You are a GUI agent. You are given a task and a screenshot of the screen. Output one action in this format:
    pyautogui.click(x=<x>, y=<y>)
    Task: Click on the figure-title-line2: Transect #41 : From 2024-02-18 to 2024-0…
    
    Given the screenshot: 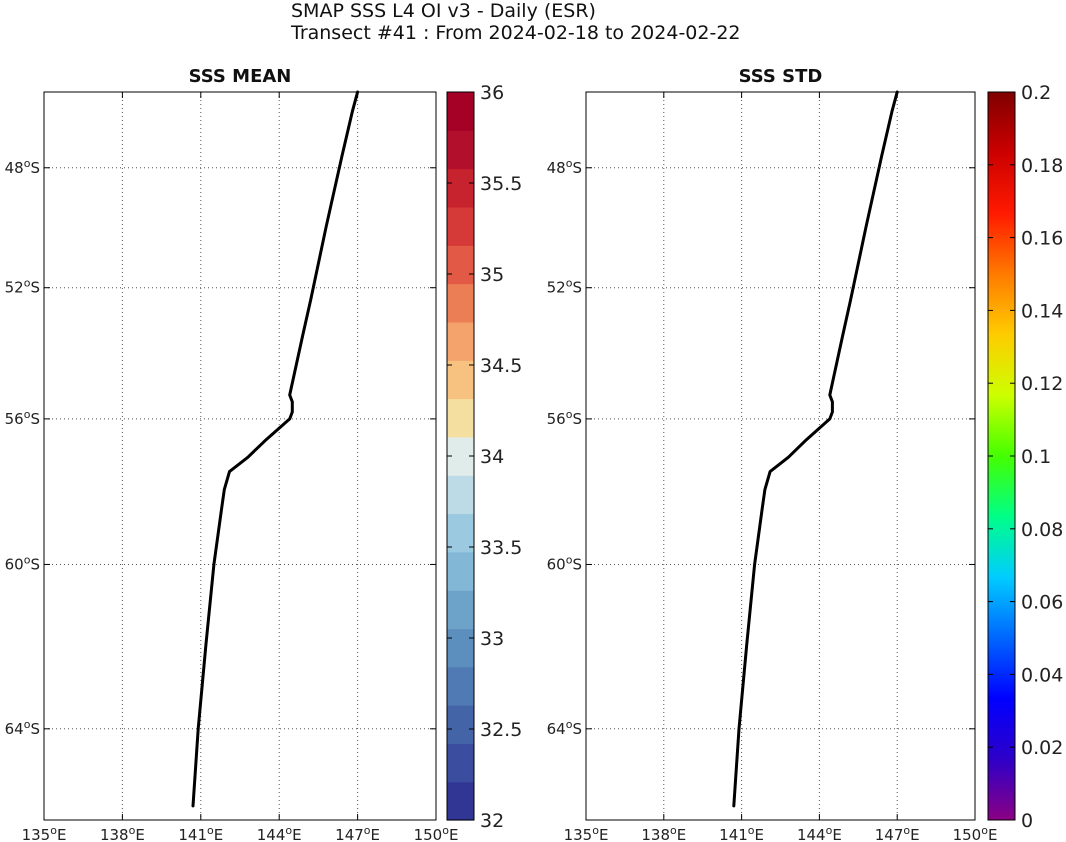 What is the action you would take?
    pyautogui.click(x=516, y=33)
    